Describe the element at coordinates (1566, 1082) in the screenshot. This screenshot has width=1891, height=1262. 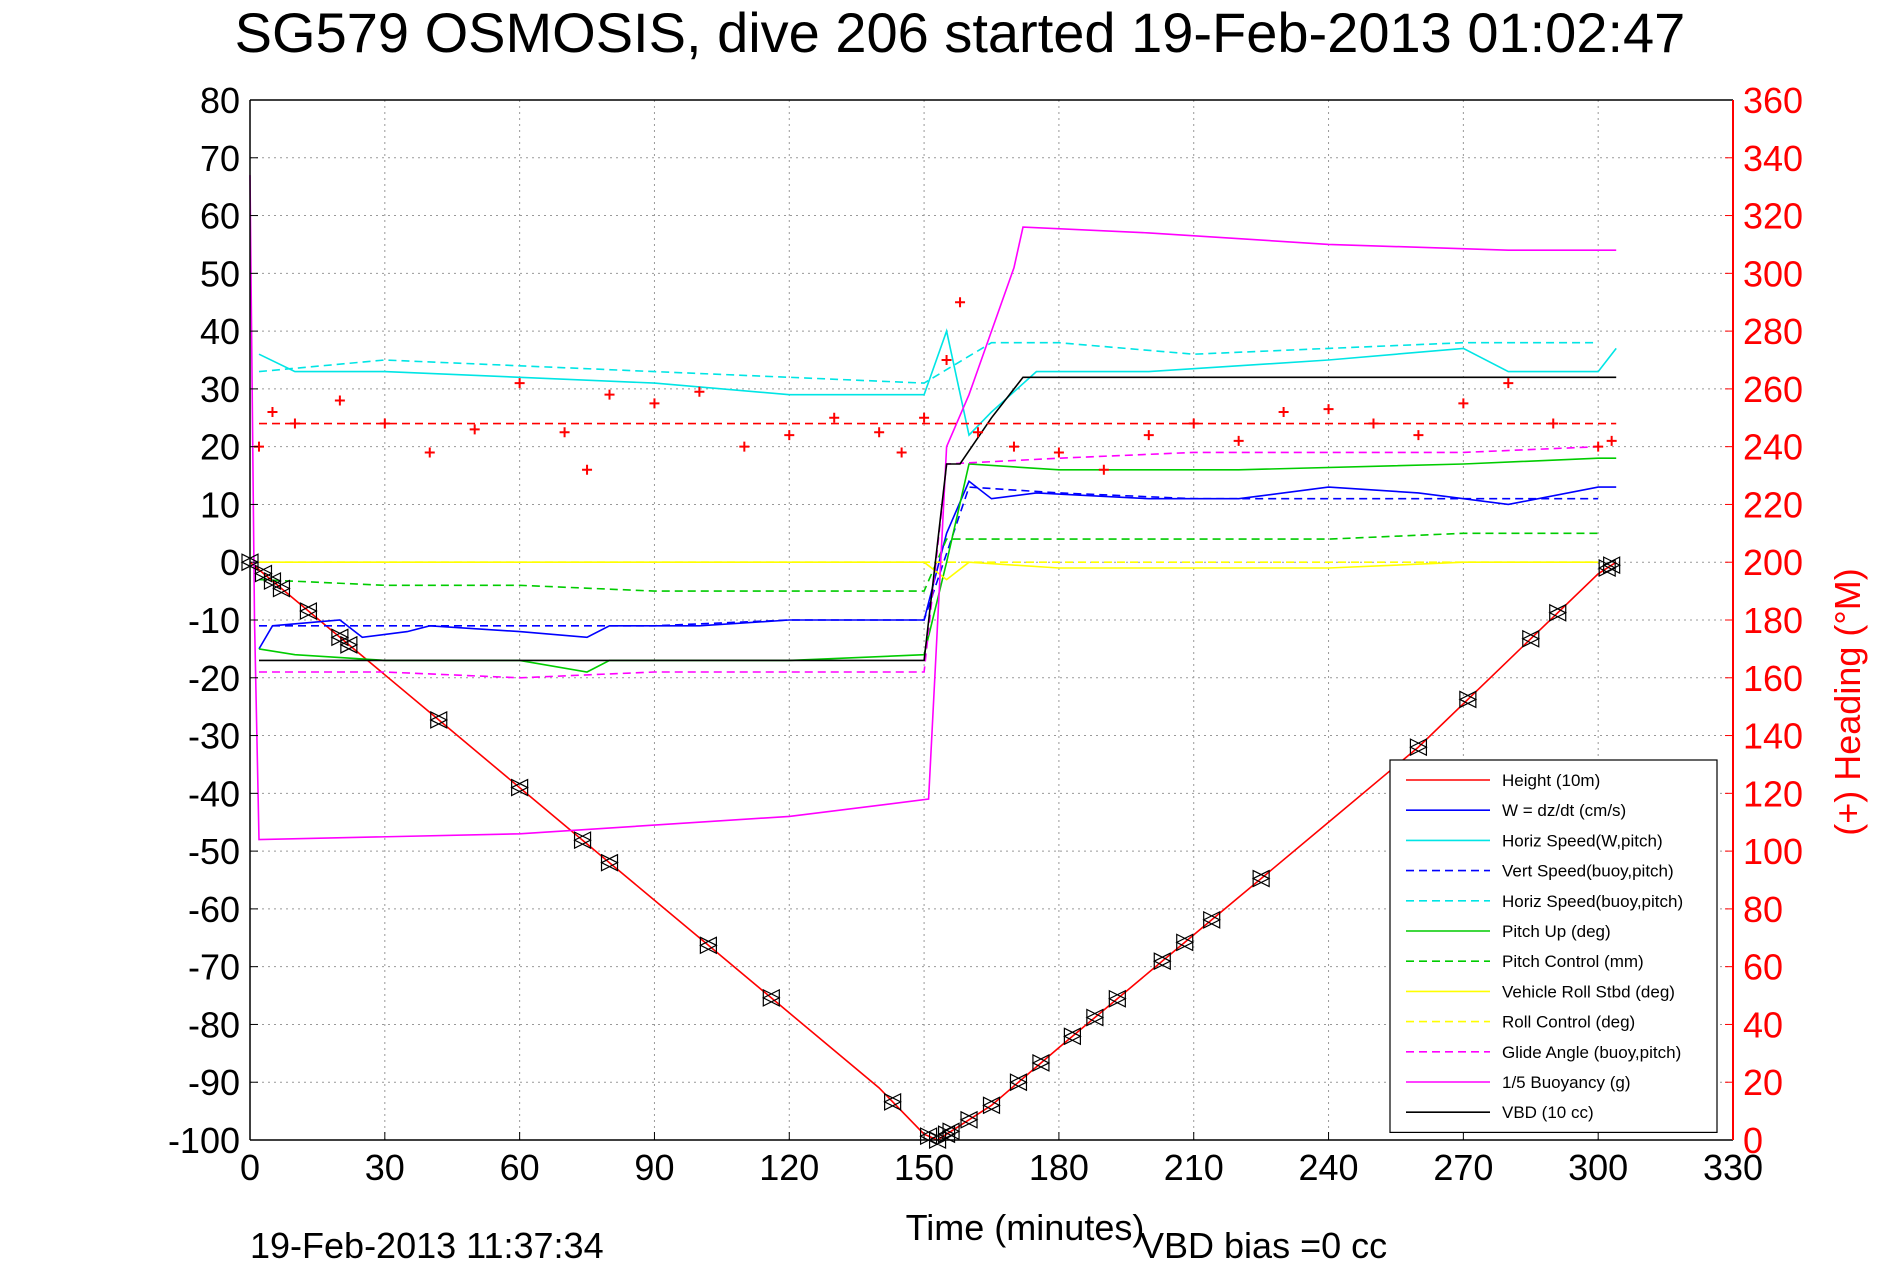
I see `legend-label: 1/5 Buoyancy (g)` at that location.